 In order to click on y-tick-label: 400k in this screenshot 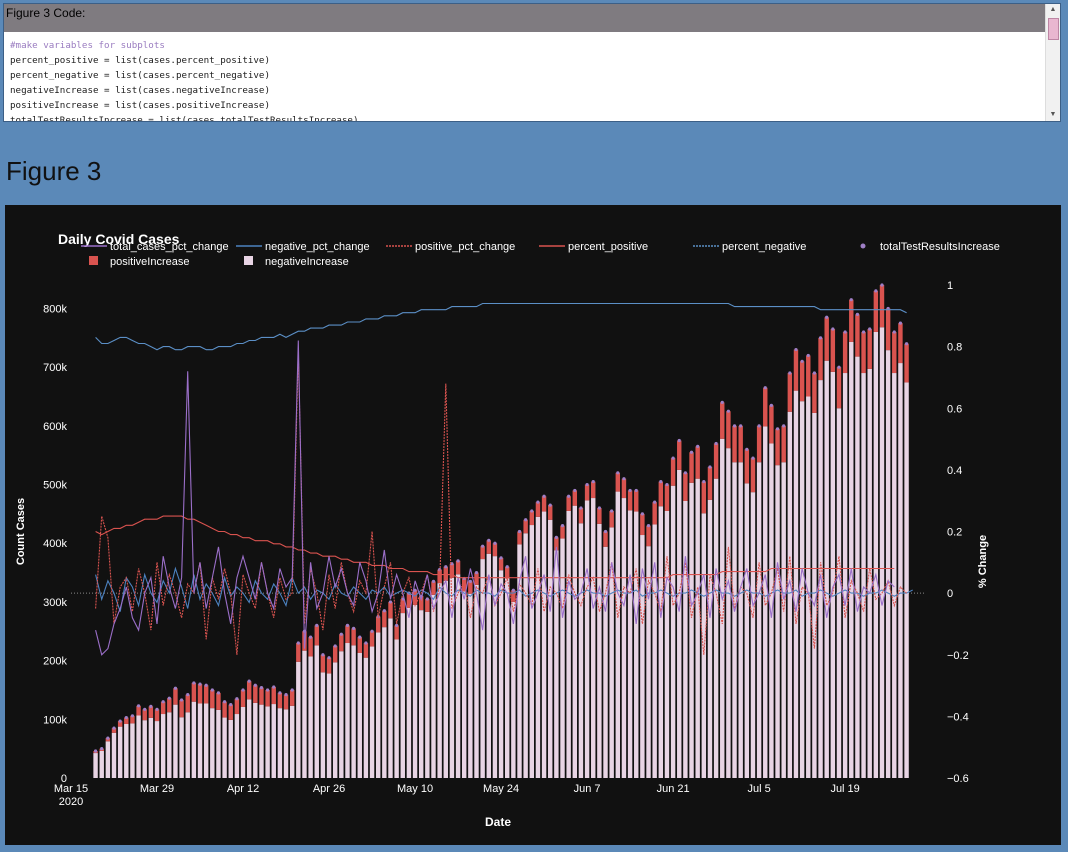, I will do `click(55, 544)`.